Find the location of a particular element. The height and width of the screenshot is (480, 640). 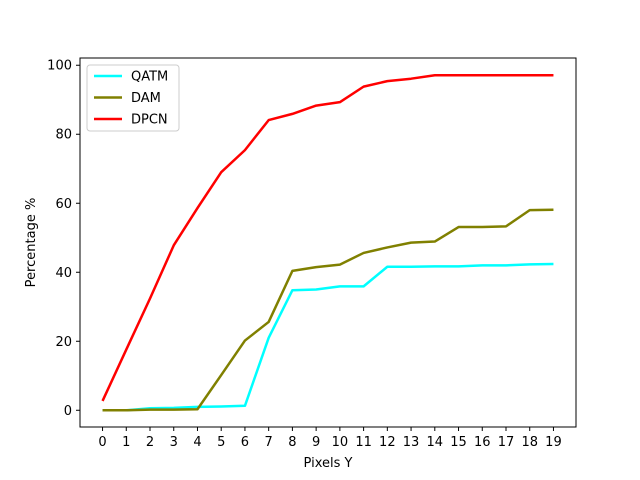

legend: QATM DAM DPCN is located at coordinates (133, 98).